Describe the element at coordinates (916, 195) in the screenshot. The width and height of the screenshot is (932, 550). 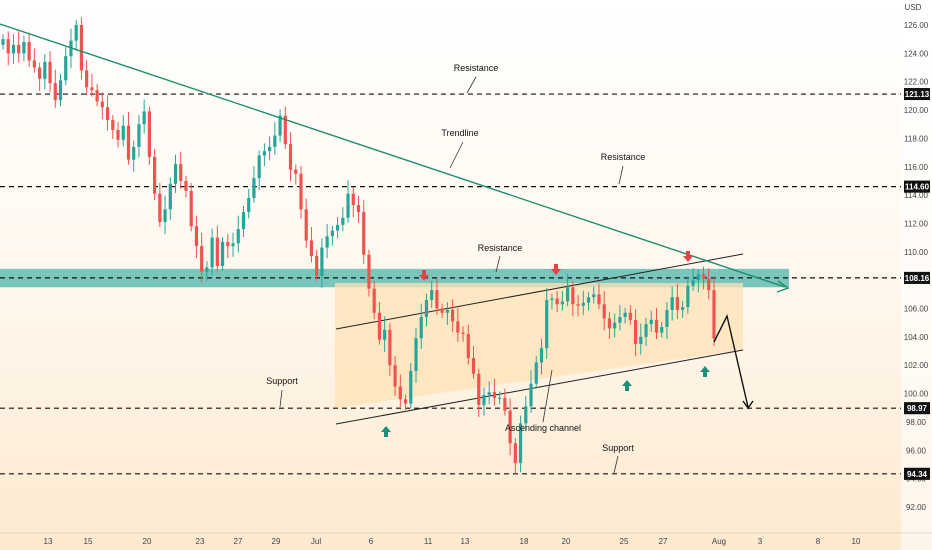
I see `y-tick-label: 114.00` at that location.